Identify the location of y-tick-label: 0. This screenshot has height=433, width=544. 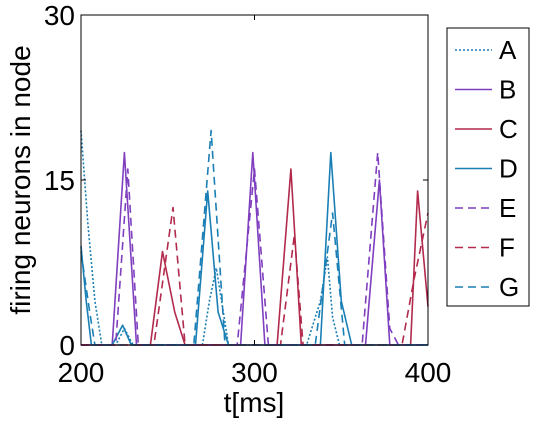
(67, 345).